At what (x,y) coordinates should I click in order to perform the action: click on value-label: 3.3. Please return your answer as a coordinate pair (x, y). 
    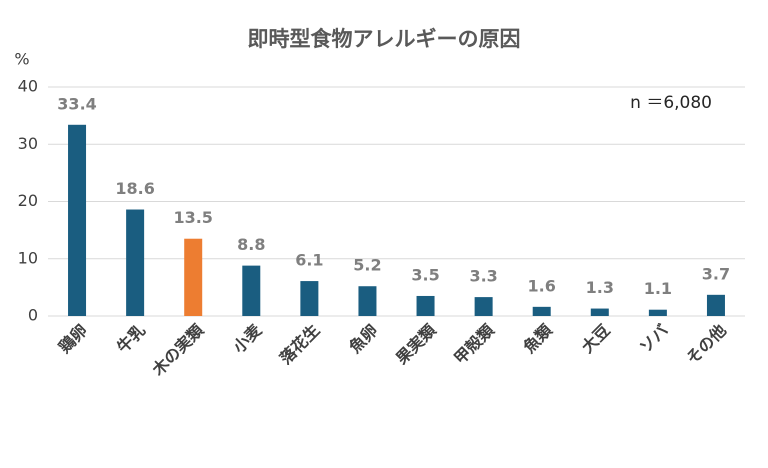
    Looking at the image, I should click on (483, 276).